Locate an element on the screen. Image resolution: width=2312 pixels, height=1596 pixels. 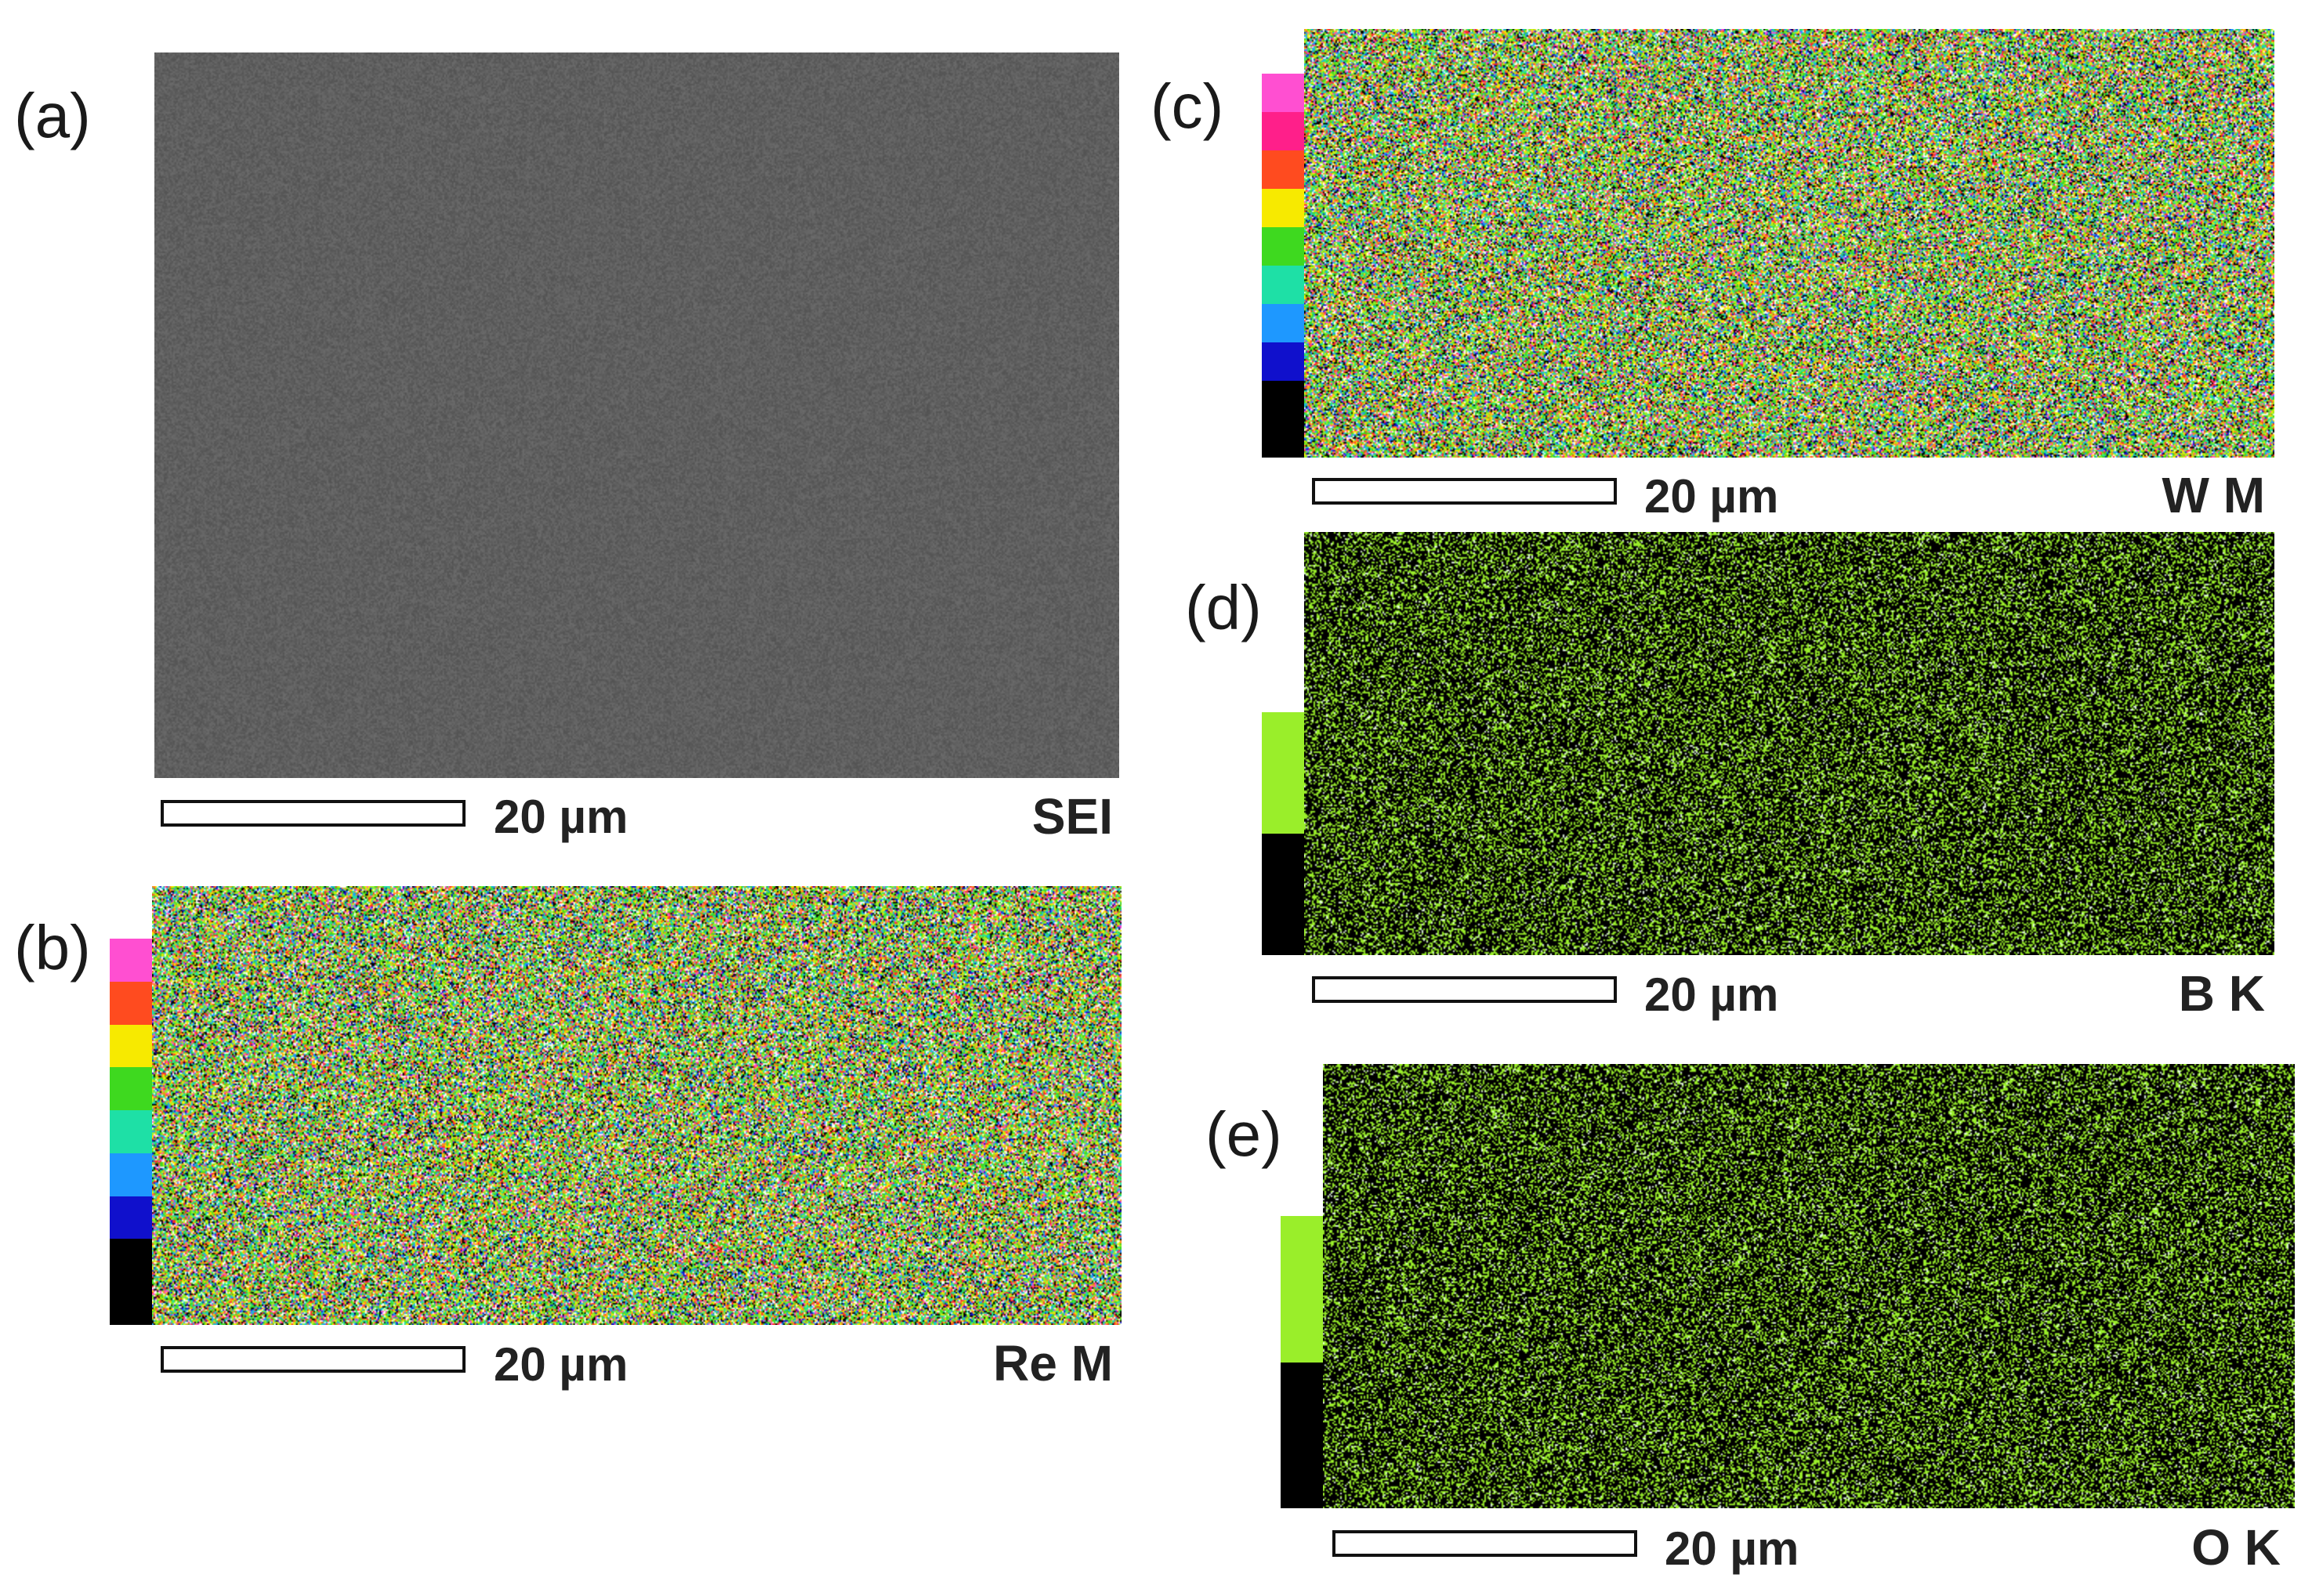
panel-d-label: (d) is located at coordinates (1223, 607).